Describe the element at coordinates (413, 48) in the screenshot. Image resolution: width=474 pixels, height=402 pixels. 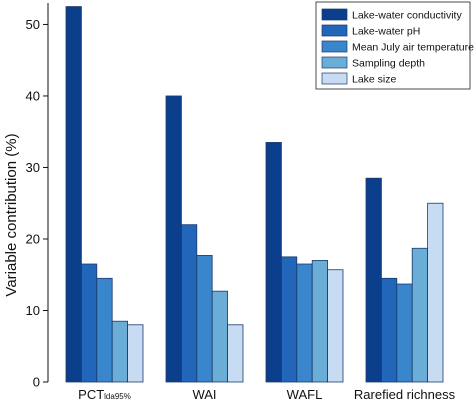
I see `legend-label-3: Mean July air temperature` at that location.